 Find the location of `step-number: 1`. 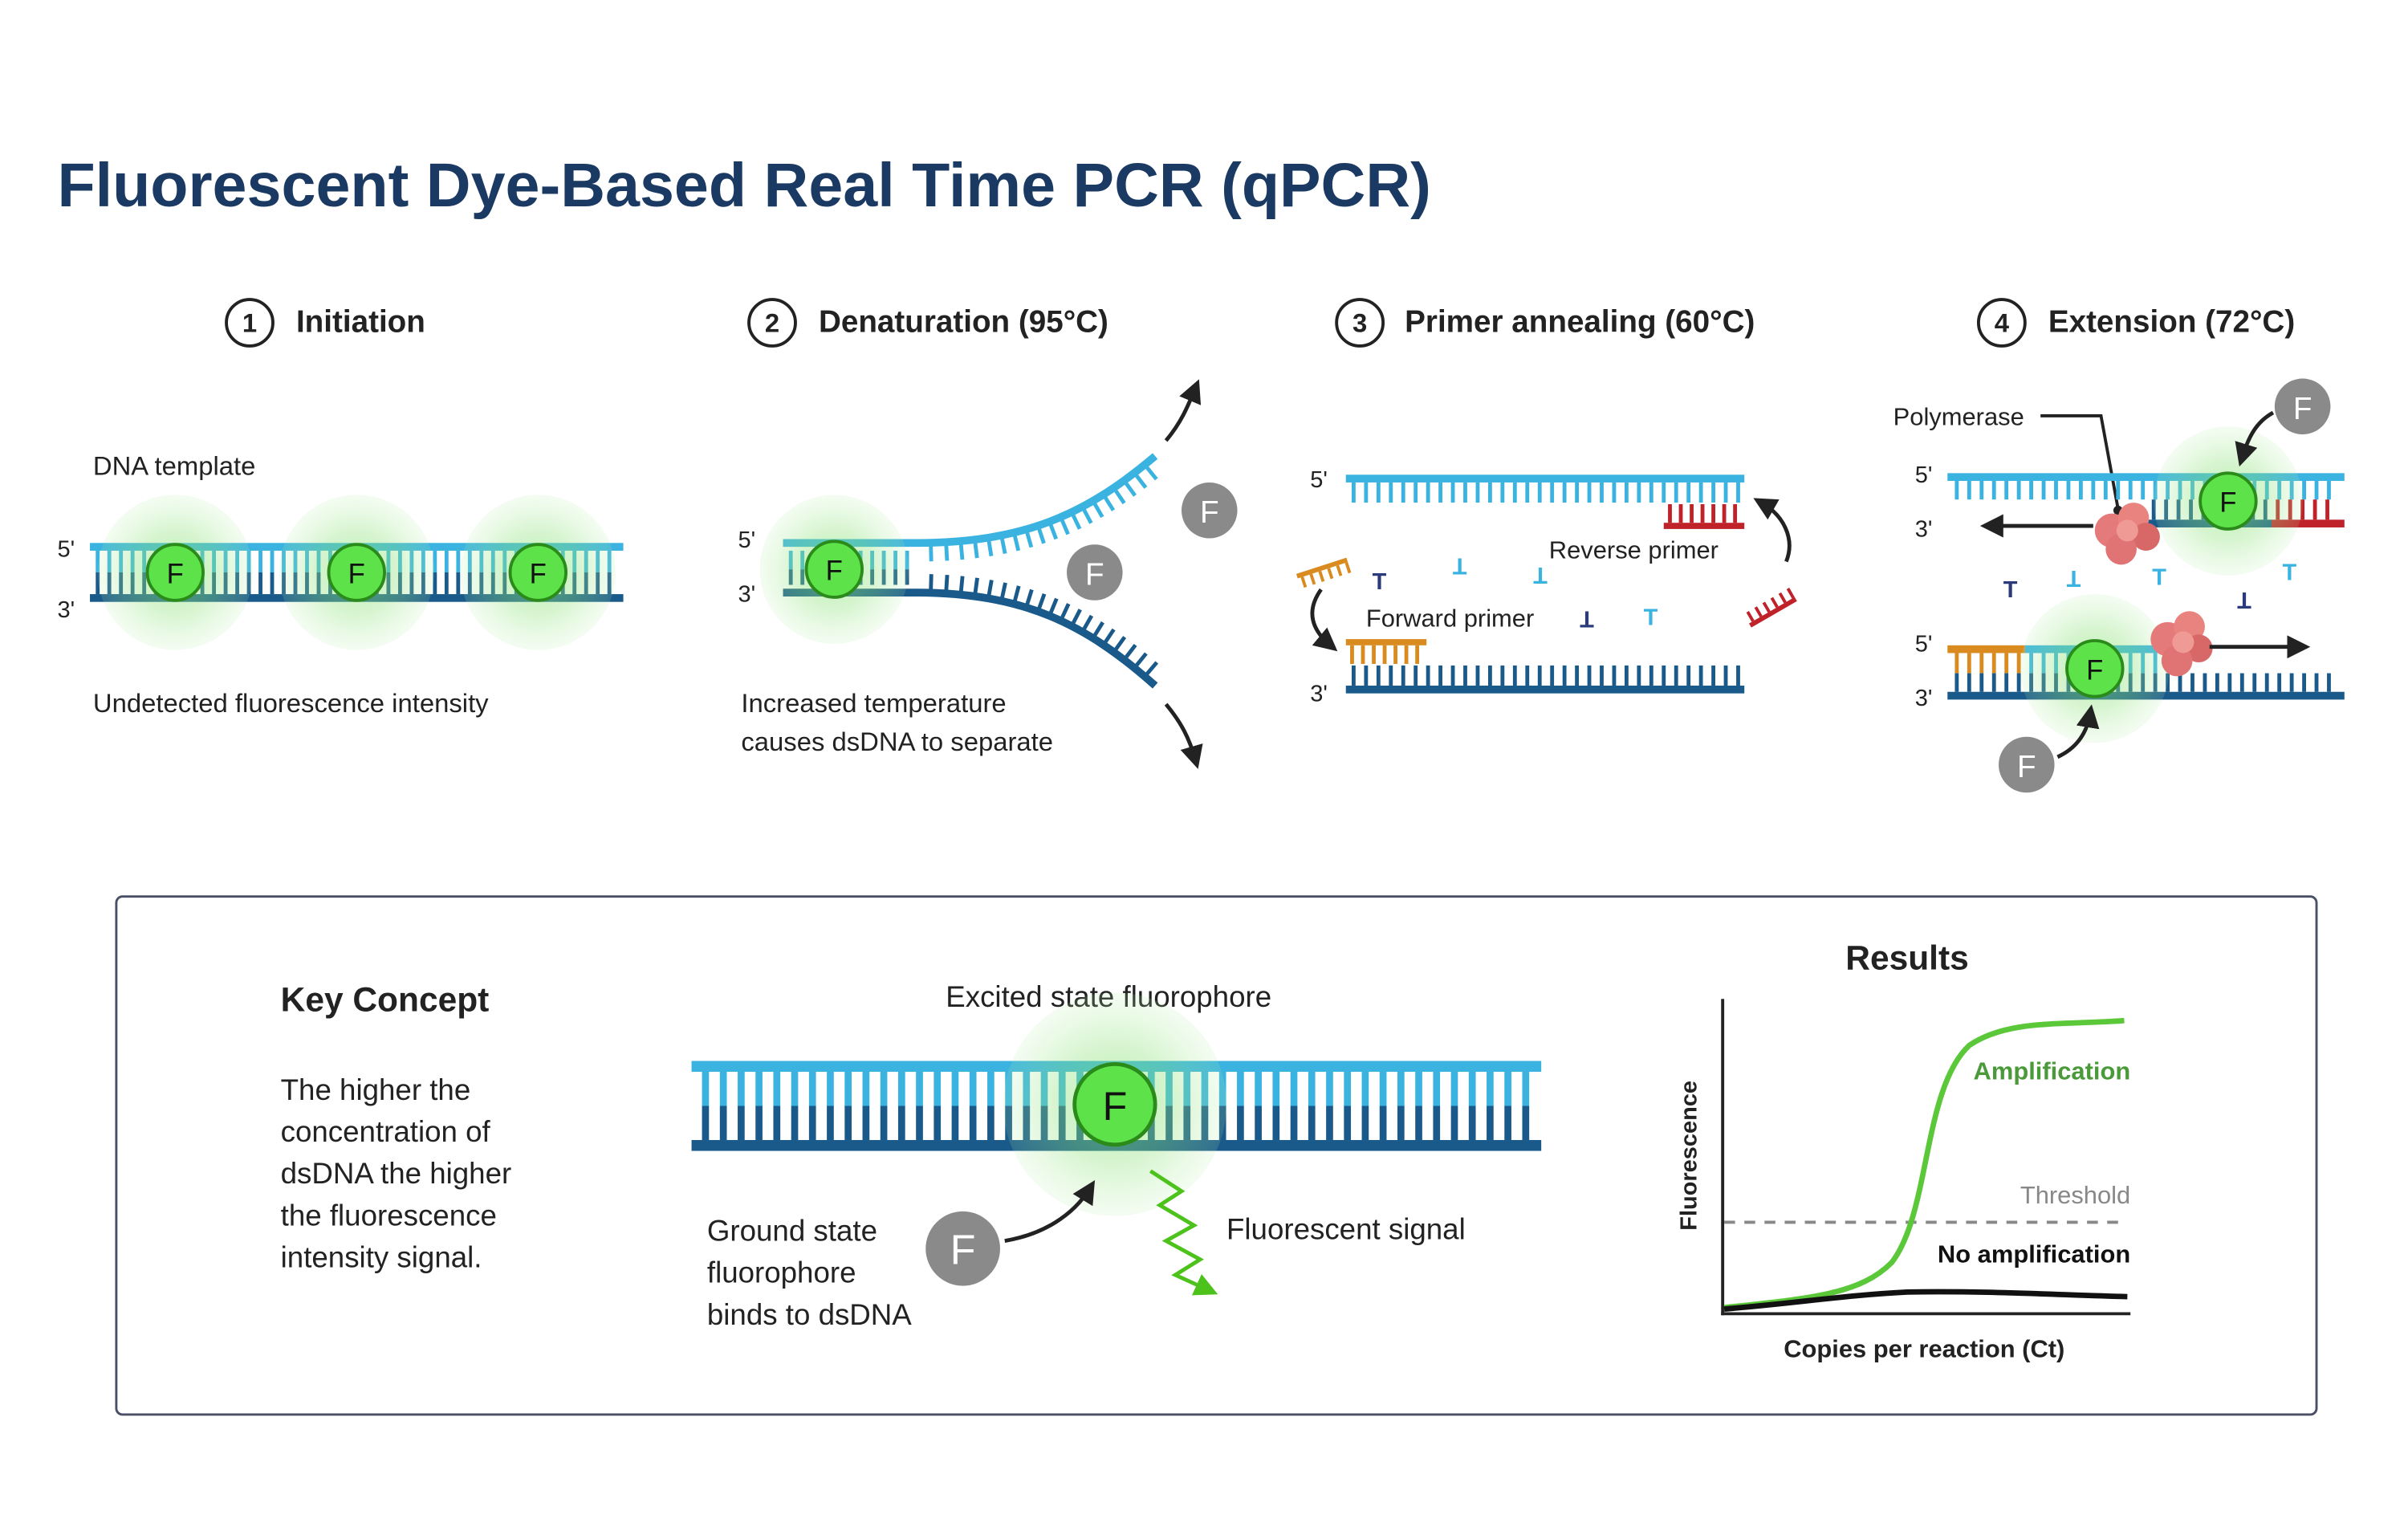

step-number: 1 is located at coordinates (250, 323).